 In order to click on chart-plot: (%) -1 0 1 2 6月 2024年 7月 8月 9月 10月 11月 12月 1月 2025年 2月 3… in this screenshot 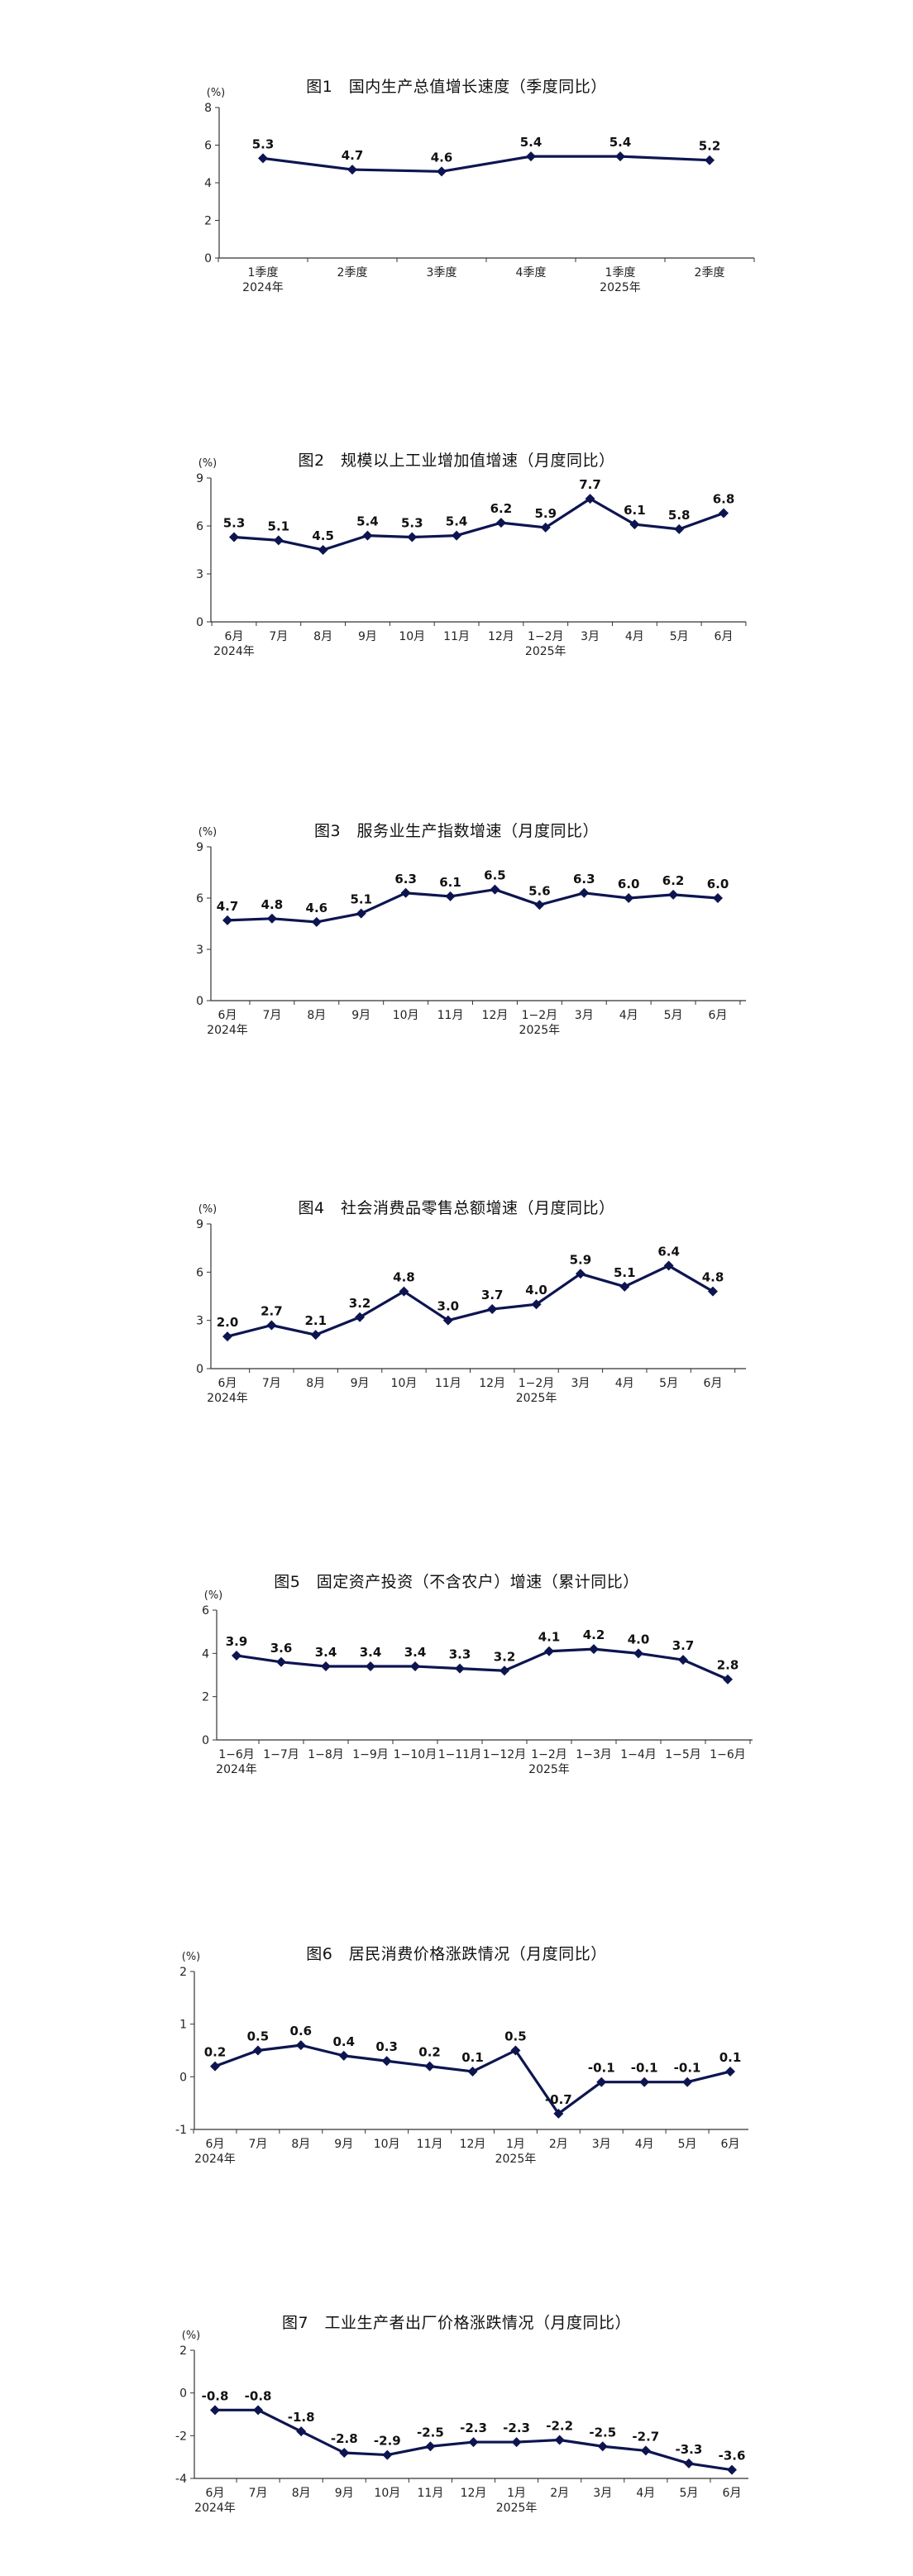, I will do `click(461, 2058)`.